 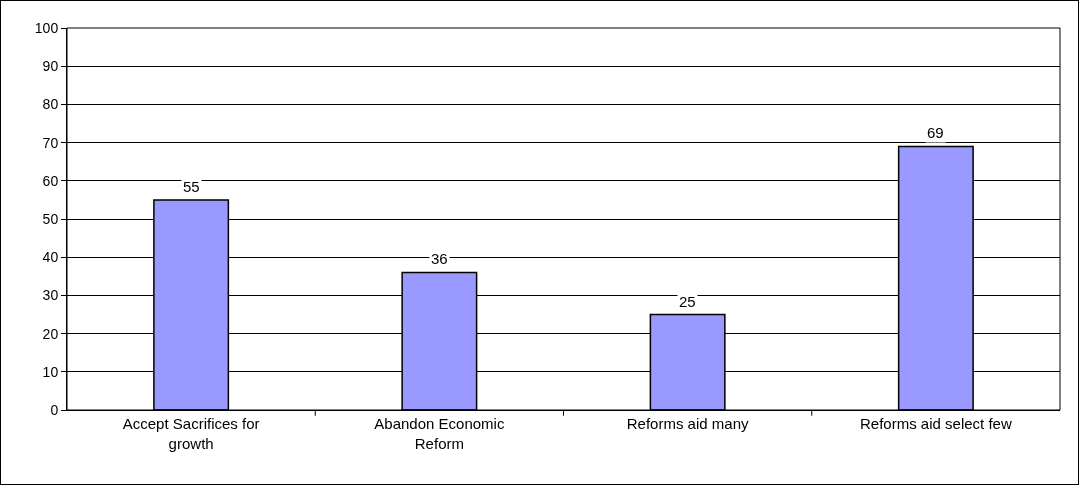 What do you see at coordinates (936, 423) in the screenshot?
I see `x-tick-label: Reforms aid select few` at bounding box center [936, 423].